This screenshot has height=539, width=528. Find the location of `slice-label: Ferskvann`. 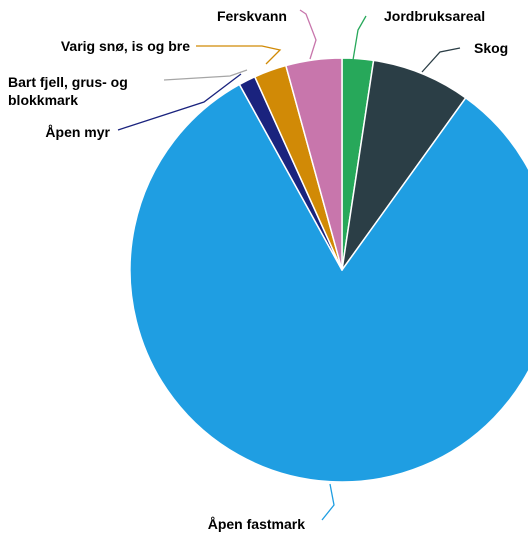

slice-label: Ferskvann is located at coordinates (252, 16).